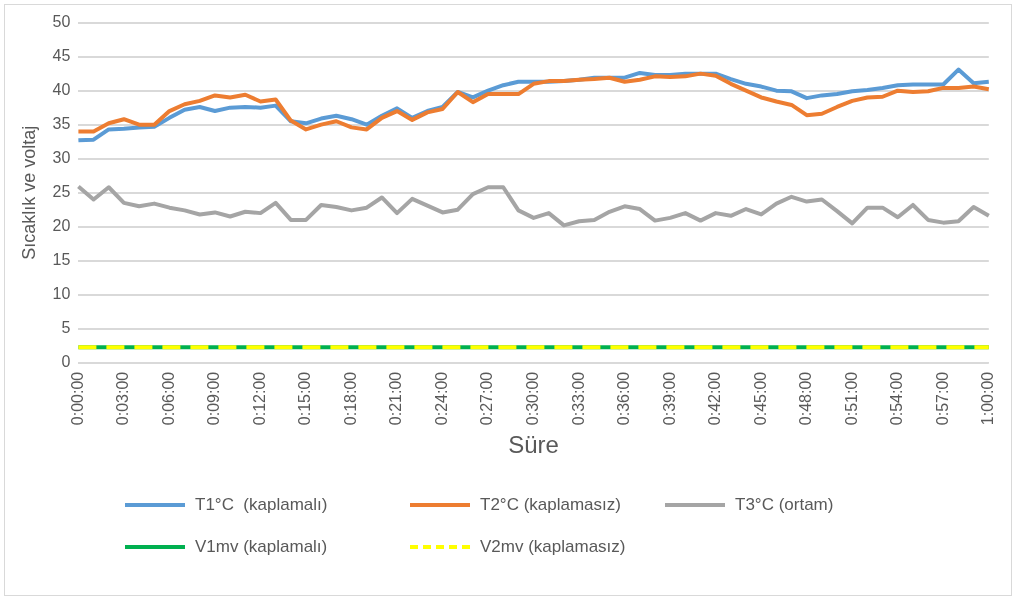 The width and height of the screenshot is (1020, 605). I want to click on legend-label: T2°C (kaplamasız), so click(550, 505).